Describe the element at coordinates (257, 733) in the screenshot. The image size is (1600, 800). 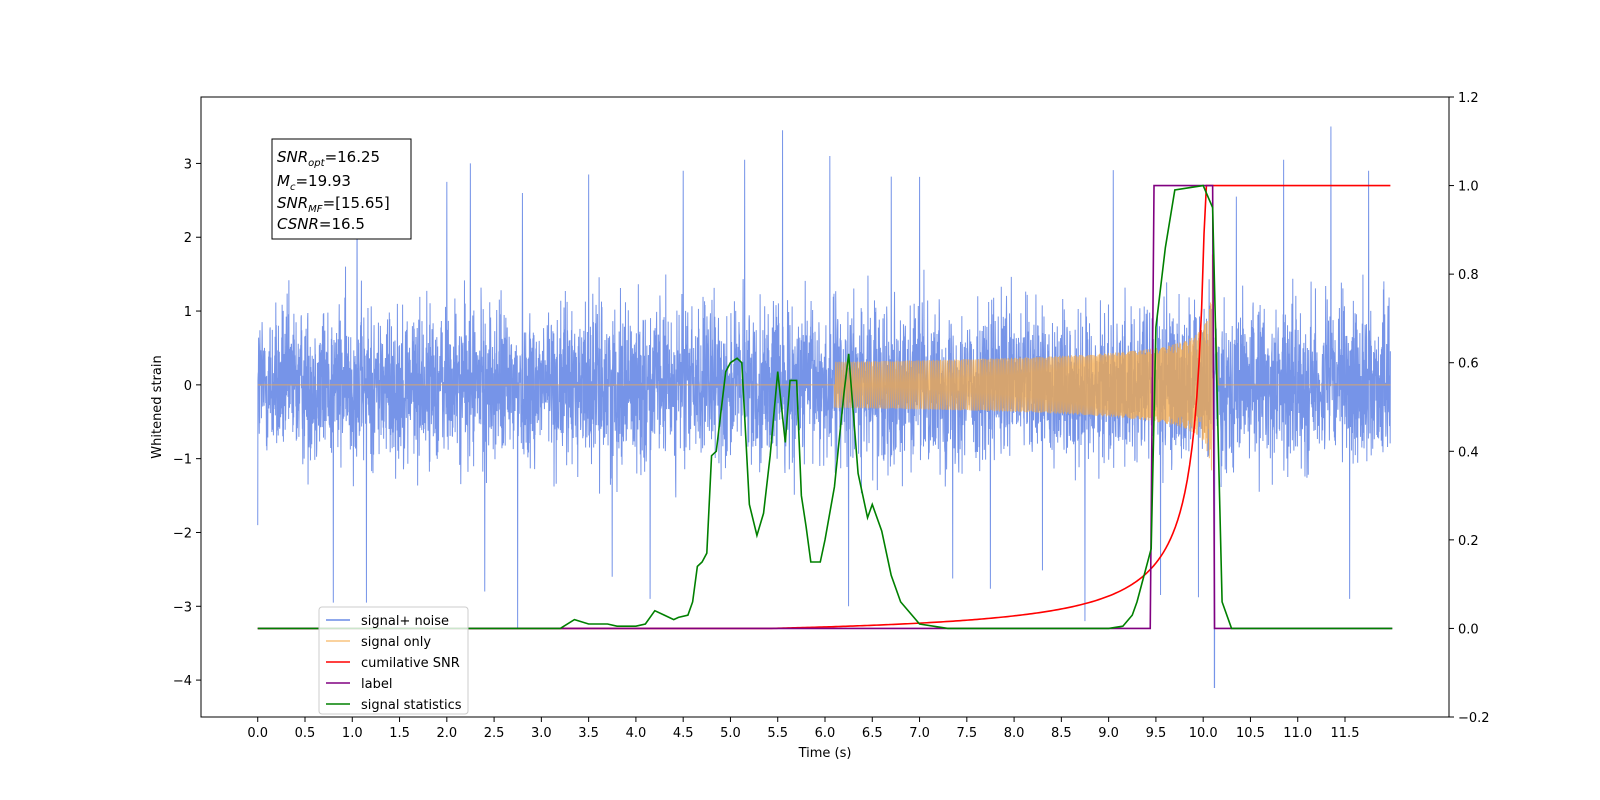
I see `x-tick-label: 0.0` at that location.